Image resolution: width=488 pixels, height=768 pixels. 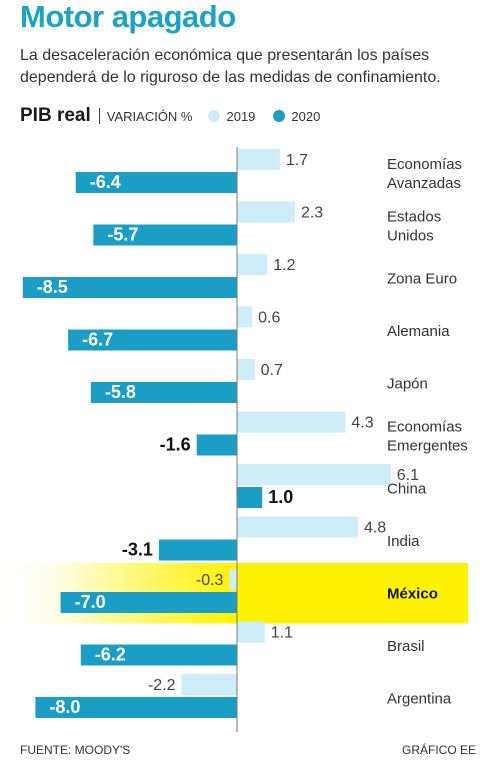 What do you see at coordinates (137, 550) in the screenshot?
I see `value-label-2020-india: -3.1` at bounding box center [137, 550].